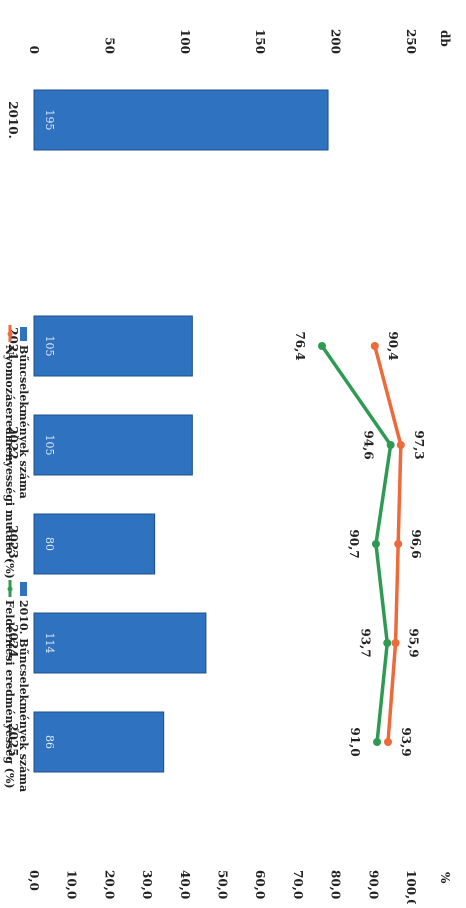 The image size is (466, 908). What do you see at coordinates (9, 694) in the screenshot?
I see `legend-label: Felderítési eredményesség (%)` at bounding box center [9, 694].